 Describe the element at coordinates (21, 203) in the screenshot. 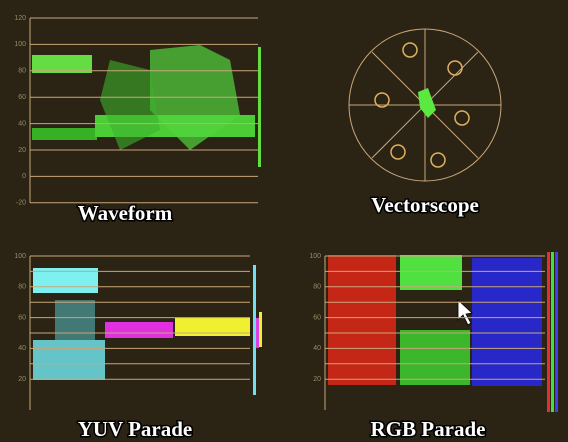

I see `scale-label: -20` at that location.